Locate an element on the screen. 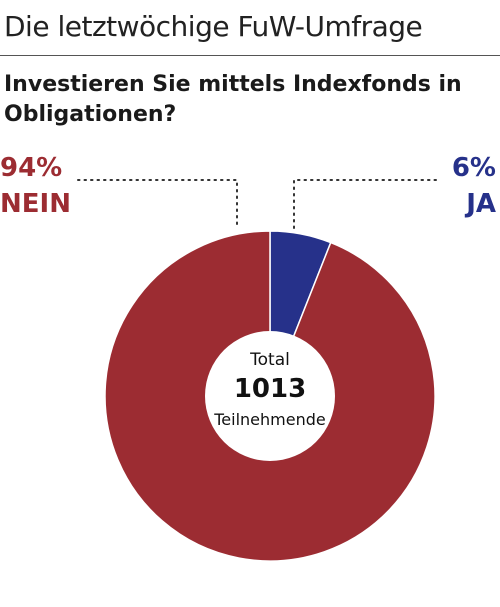 The image size is (500, 607). ja-percentage: 6% is located at coordinates (473, 168).